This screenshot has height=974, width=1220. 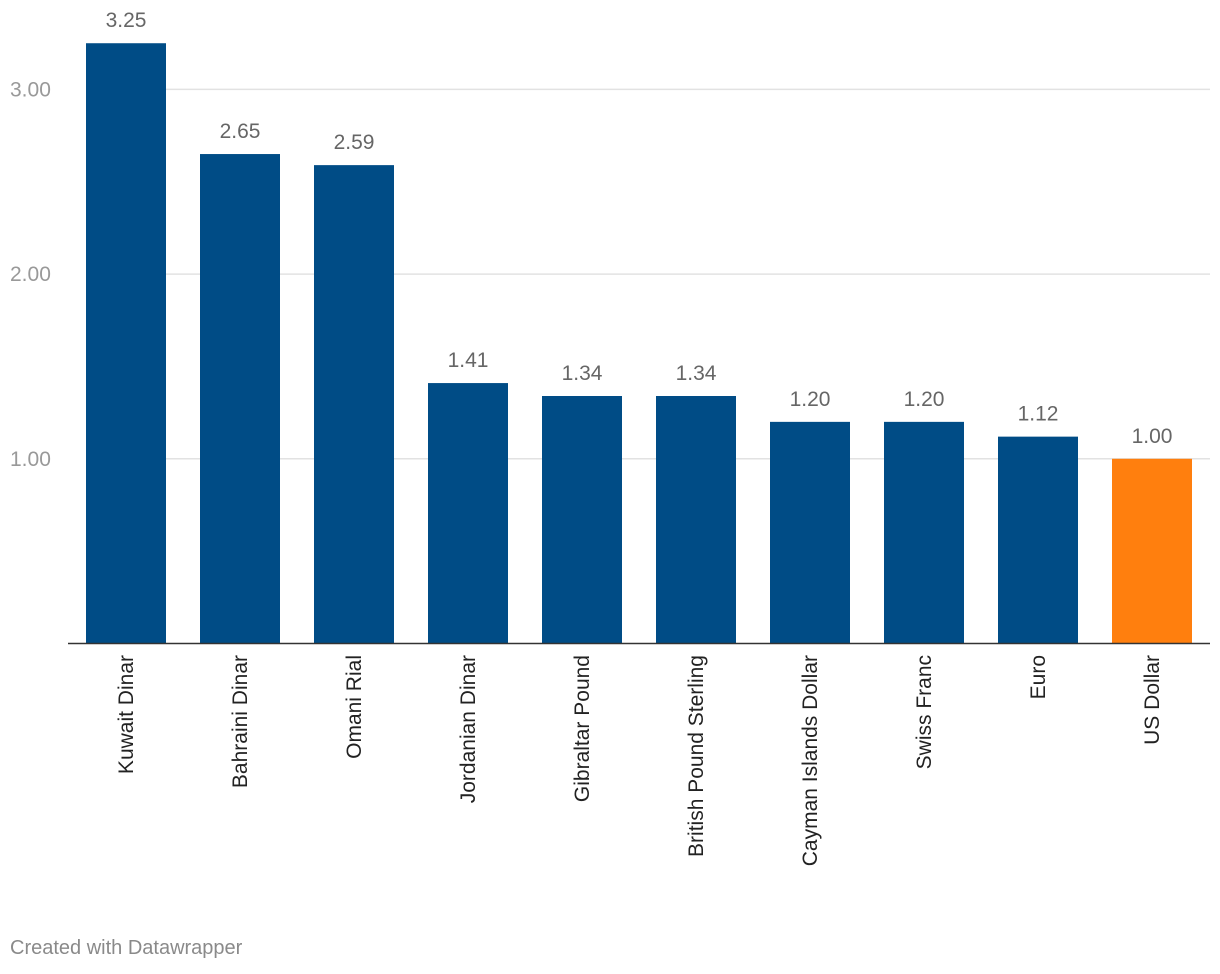 I want to click on y-axis-ticks: 1.00 2.00 3.00, so click(x=30, y=274).